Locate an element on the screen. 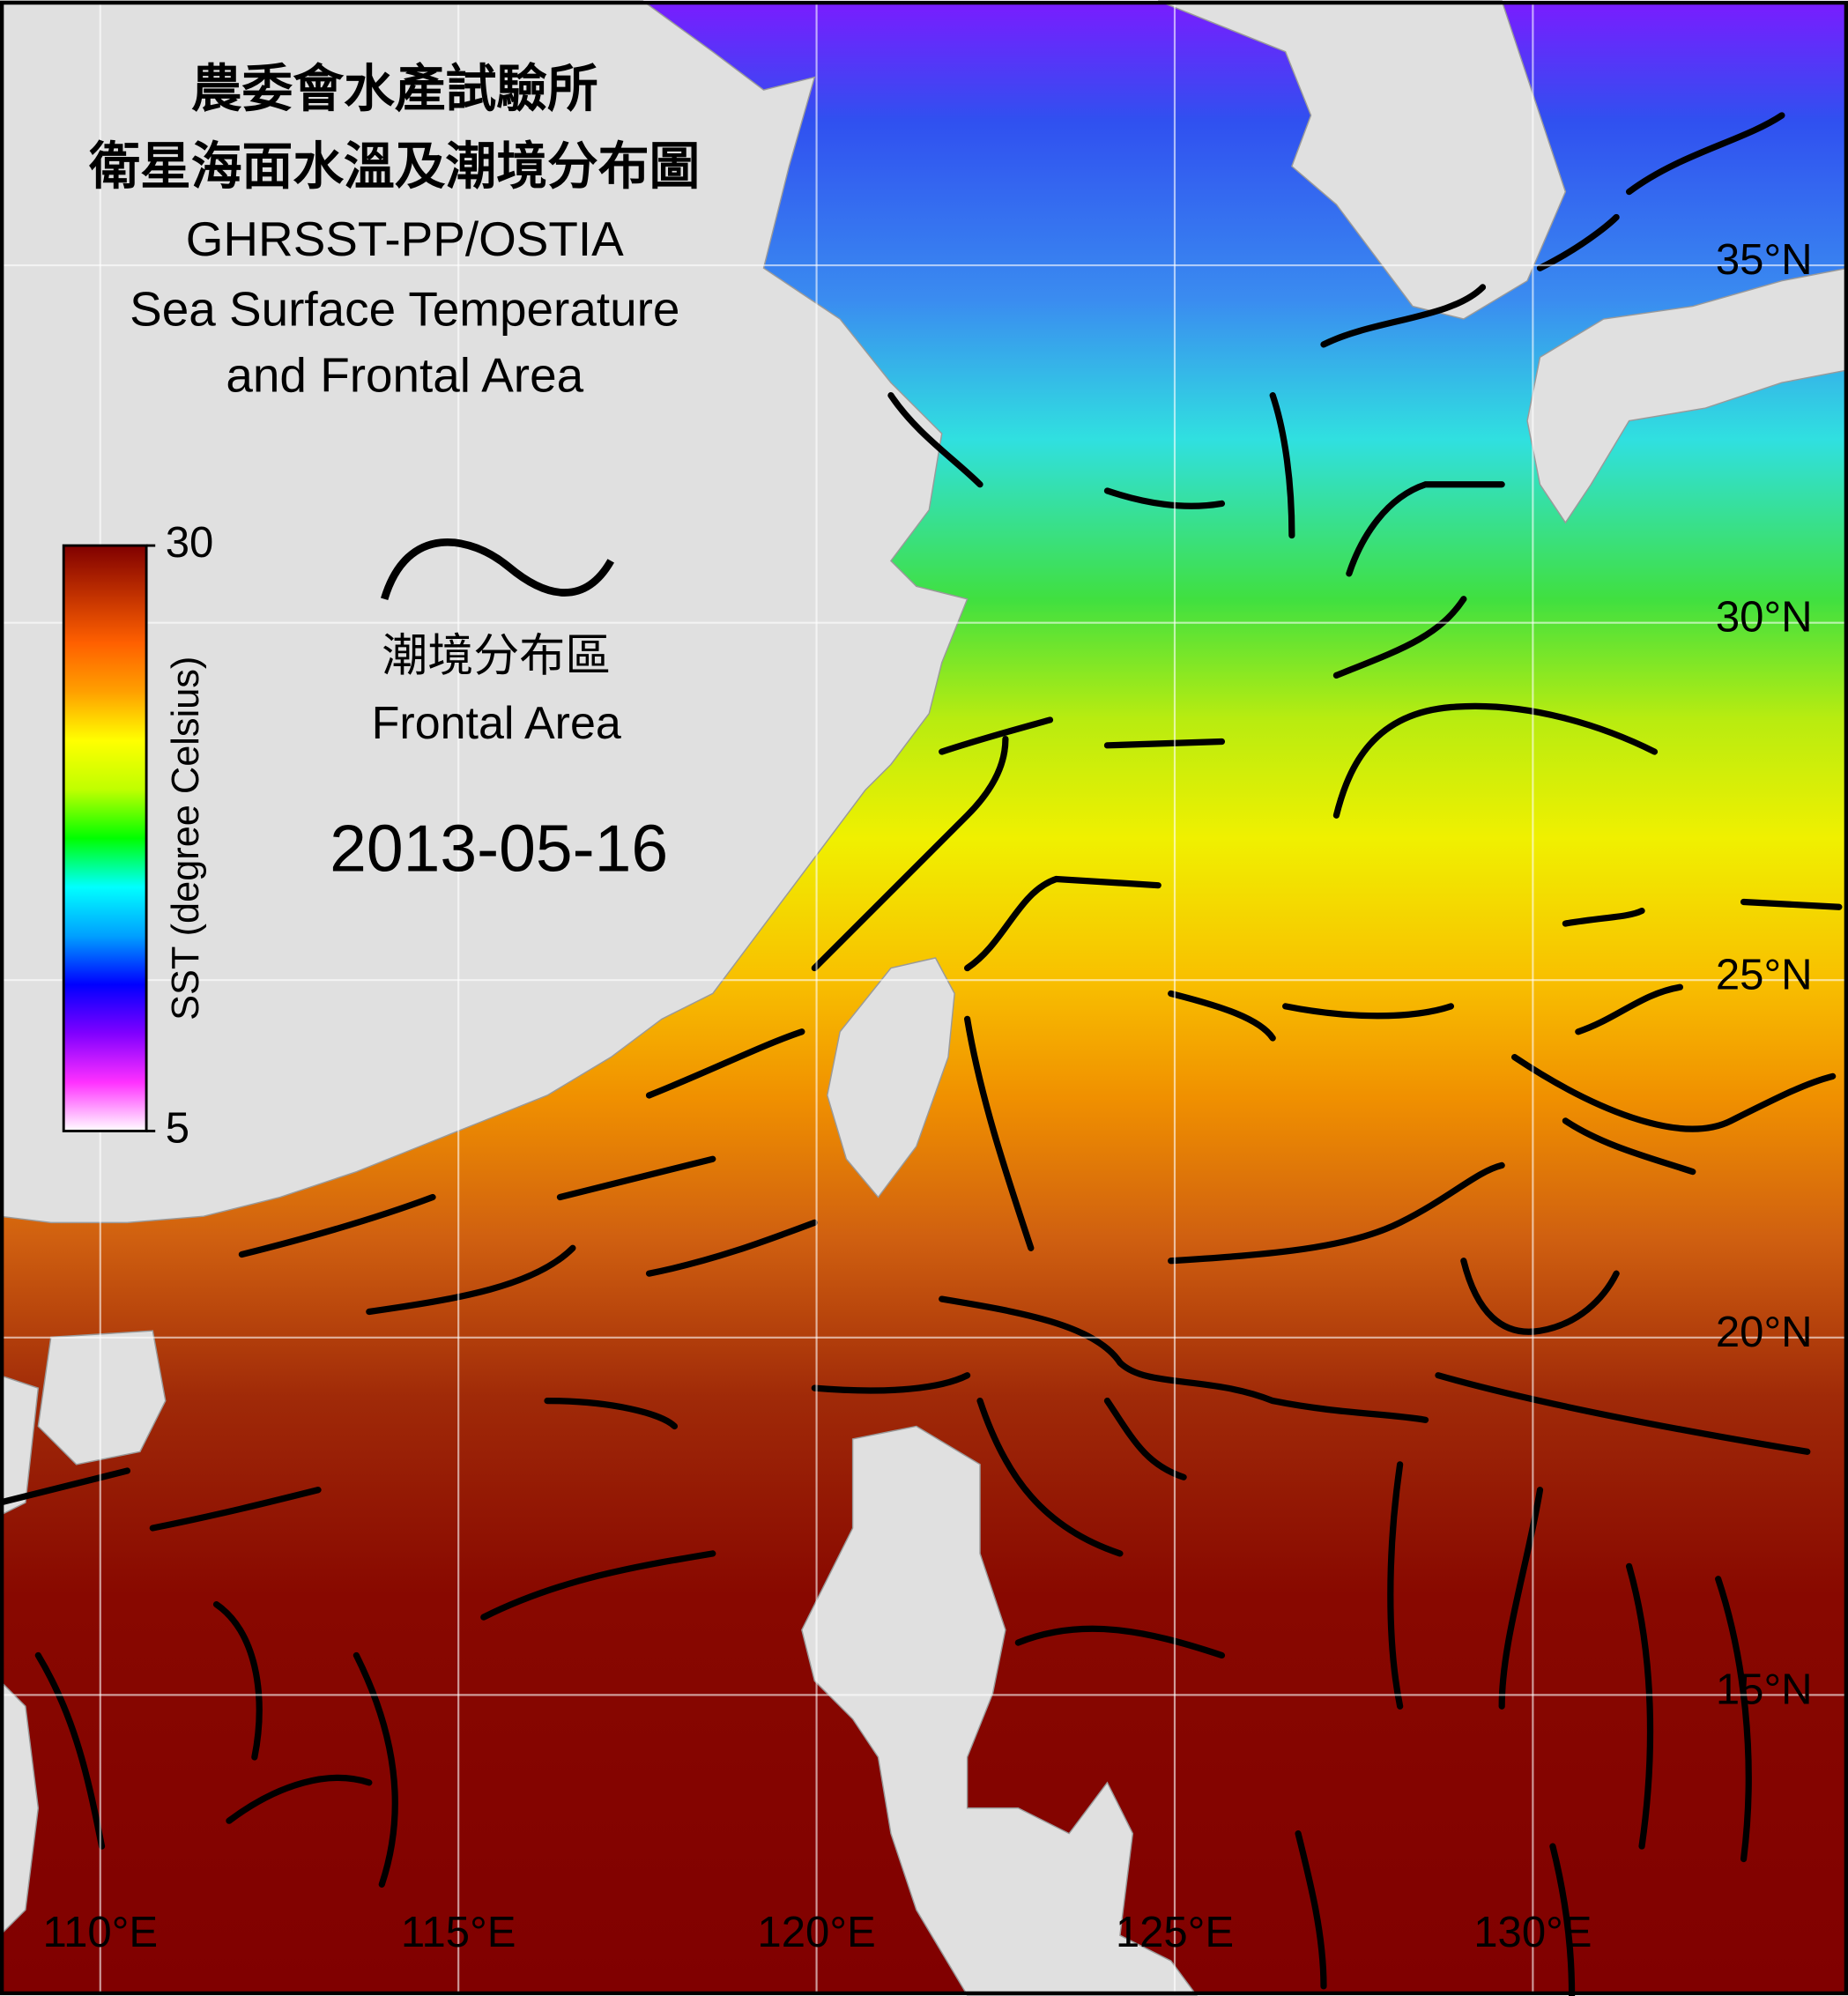 The height and width of the screenshot is (1996, 1848). colorbar is located at coordinates (105, 838).